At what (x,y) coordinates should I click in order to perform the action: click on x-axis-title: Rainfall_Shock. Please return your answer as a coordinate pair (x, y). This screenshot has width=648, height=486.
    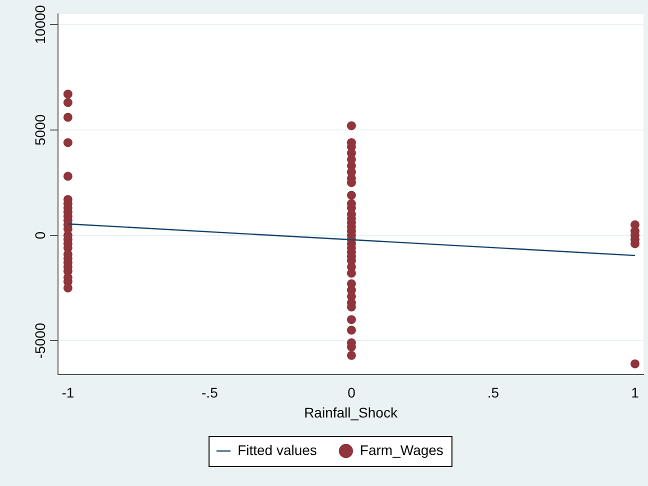
    Looking at the image, I should click on (351, 412).